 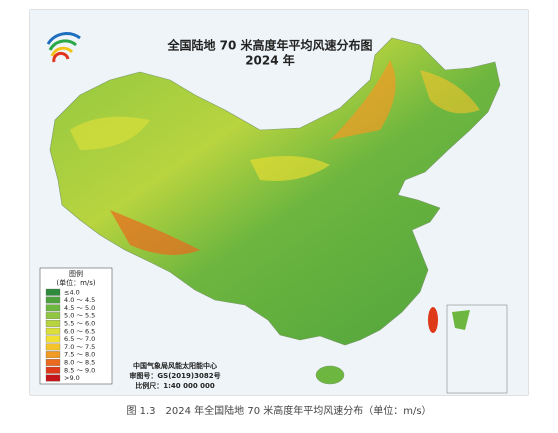 I want to click on legend-label: 4.5 ～ 5.0, so click(x=79, y=308).